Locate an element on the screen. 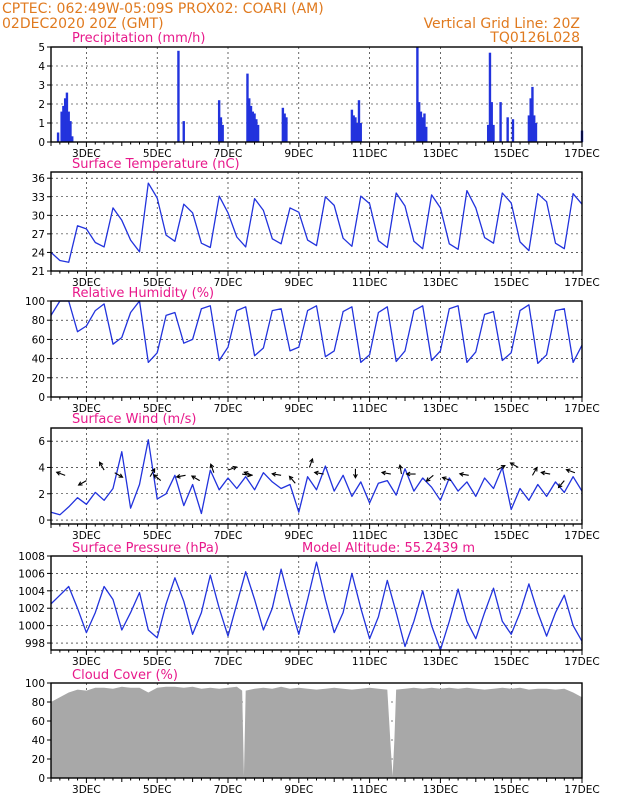  wind-ytick-label: 0 is located at coordinates (41, 521).